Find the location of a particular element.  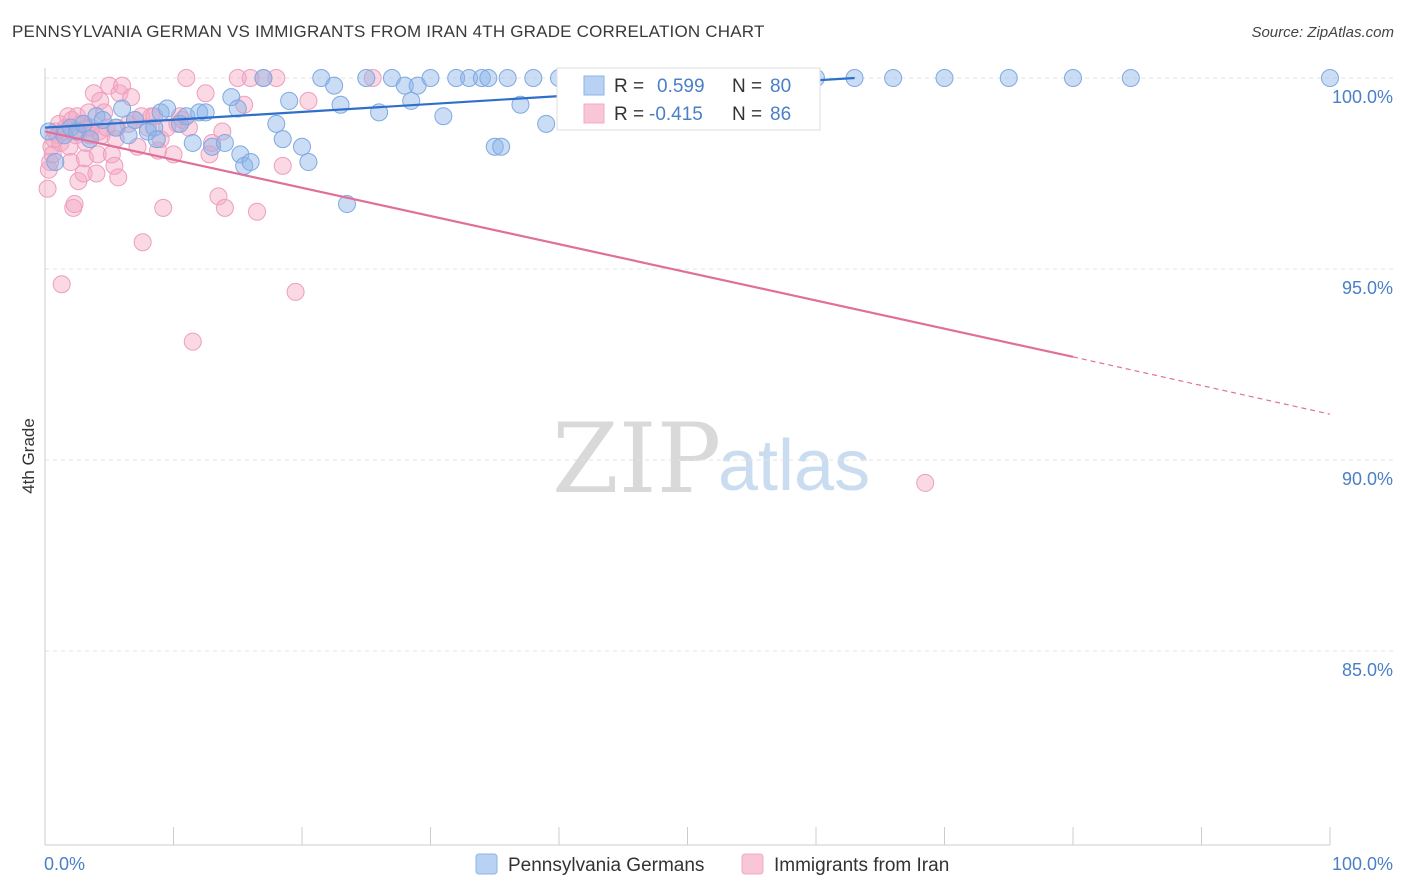

bottom-legend-swatch-blue is located at coordinates (486, 864).